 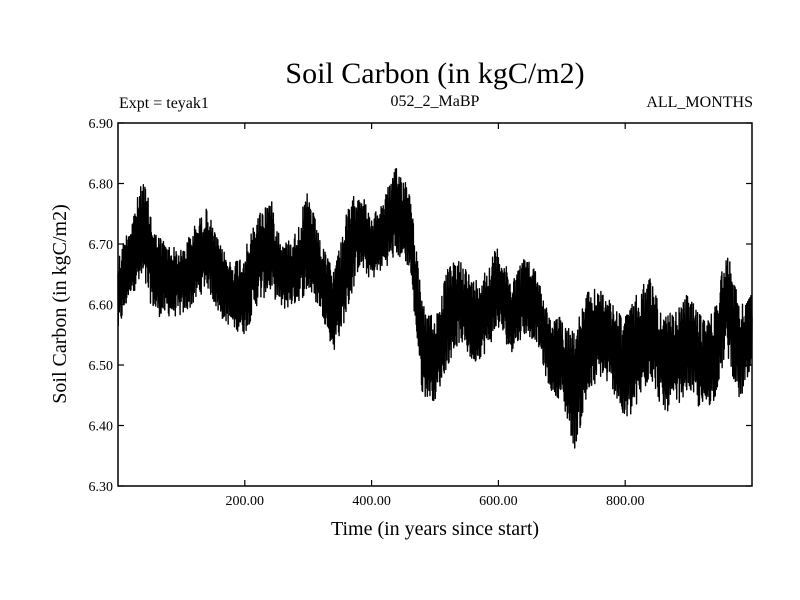 What do you see at coordinates (434, 73) in the screenshot?
I see `chart-title: Soil Carbon (in kgC/m2)` at bounding box center [434, 73].